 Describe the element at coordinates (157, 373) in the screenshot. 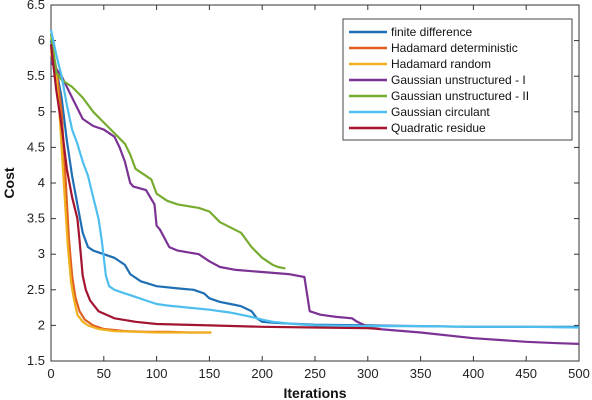

I see `x-tick-label: 100` at that location.